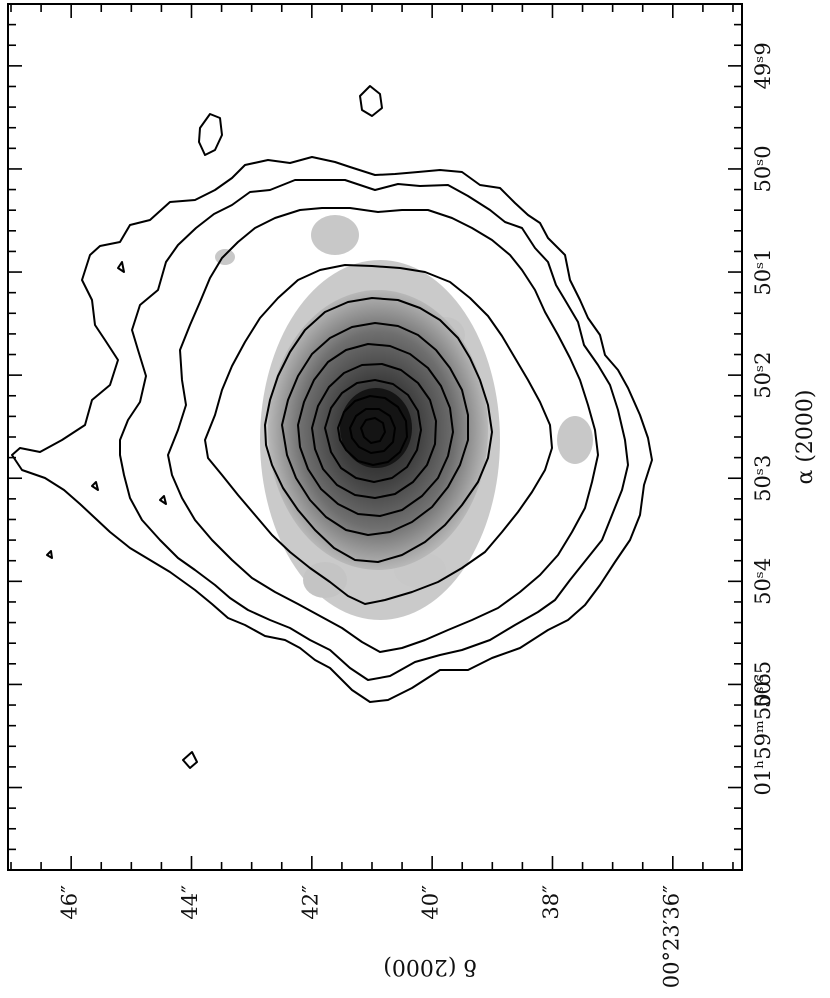  I want to click on alpha-tick-label: 50ˢ2, so click(763, 375).